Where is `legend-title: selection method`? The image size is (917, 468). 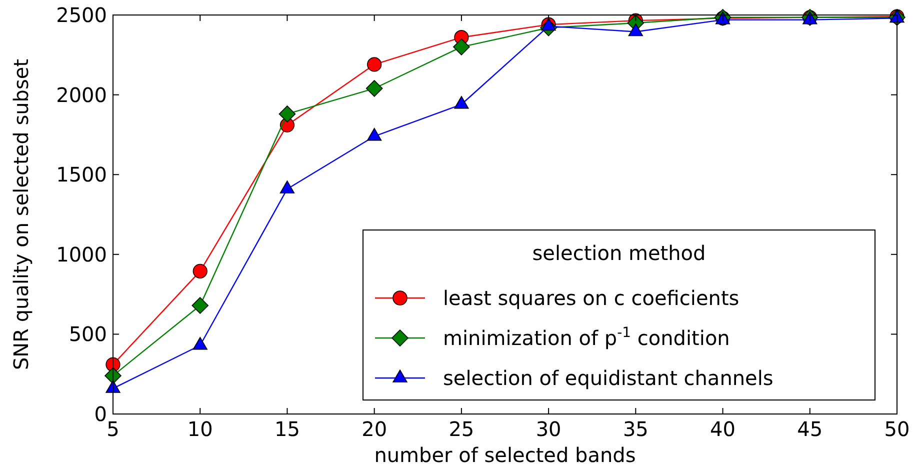
legend-title: selection method is located at coordinates (619, 253).